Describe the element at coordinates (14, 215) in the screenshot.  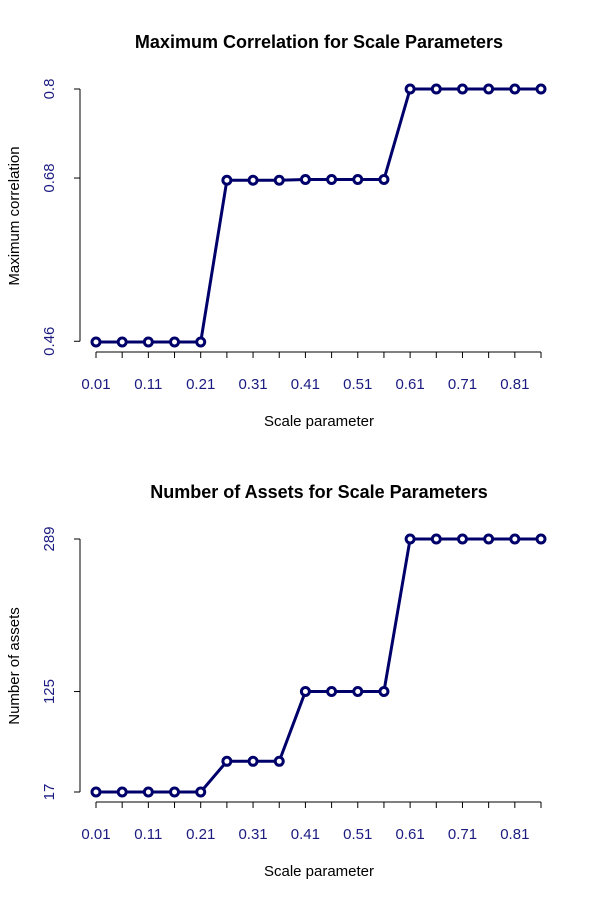
I see `chart-1-ylabel: Maximum correlation` at that location.